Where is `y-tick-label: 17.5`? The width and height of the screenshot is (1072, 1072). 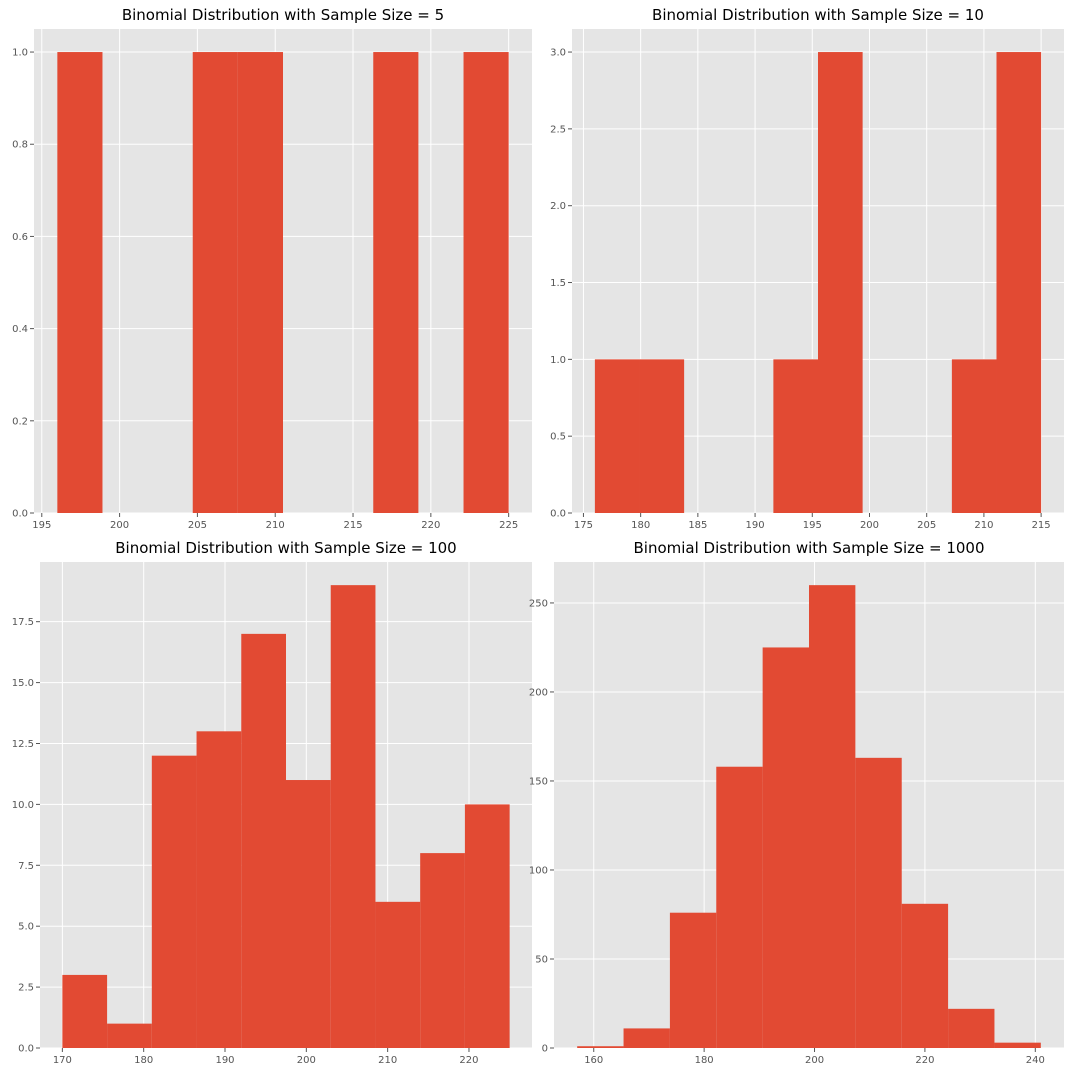
y-tick-label: 17.5 is located at coordinates (23, 622).